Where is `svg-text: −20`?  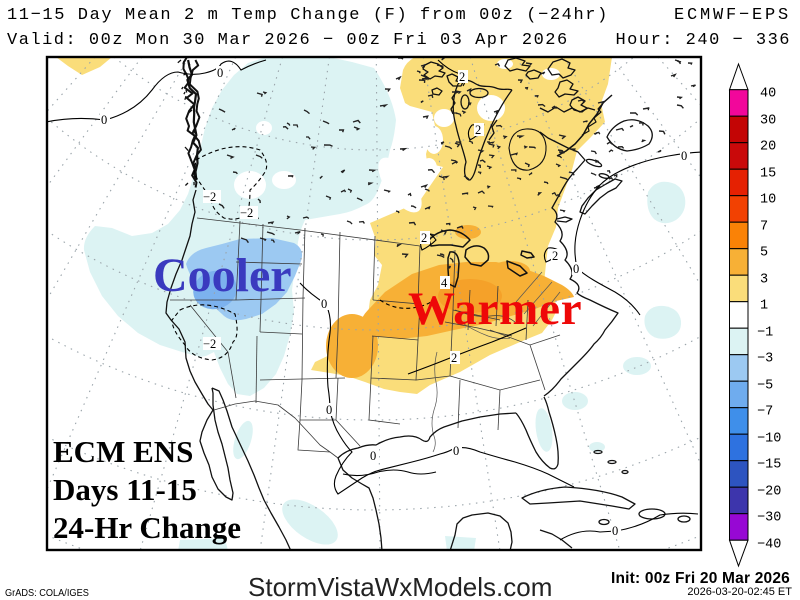 svg-text: −20 is located at coordinates (769, 492).